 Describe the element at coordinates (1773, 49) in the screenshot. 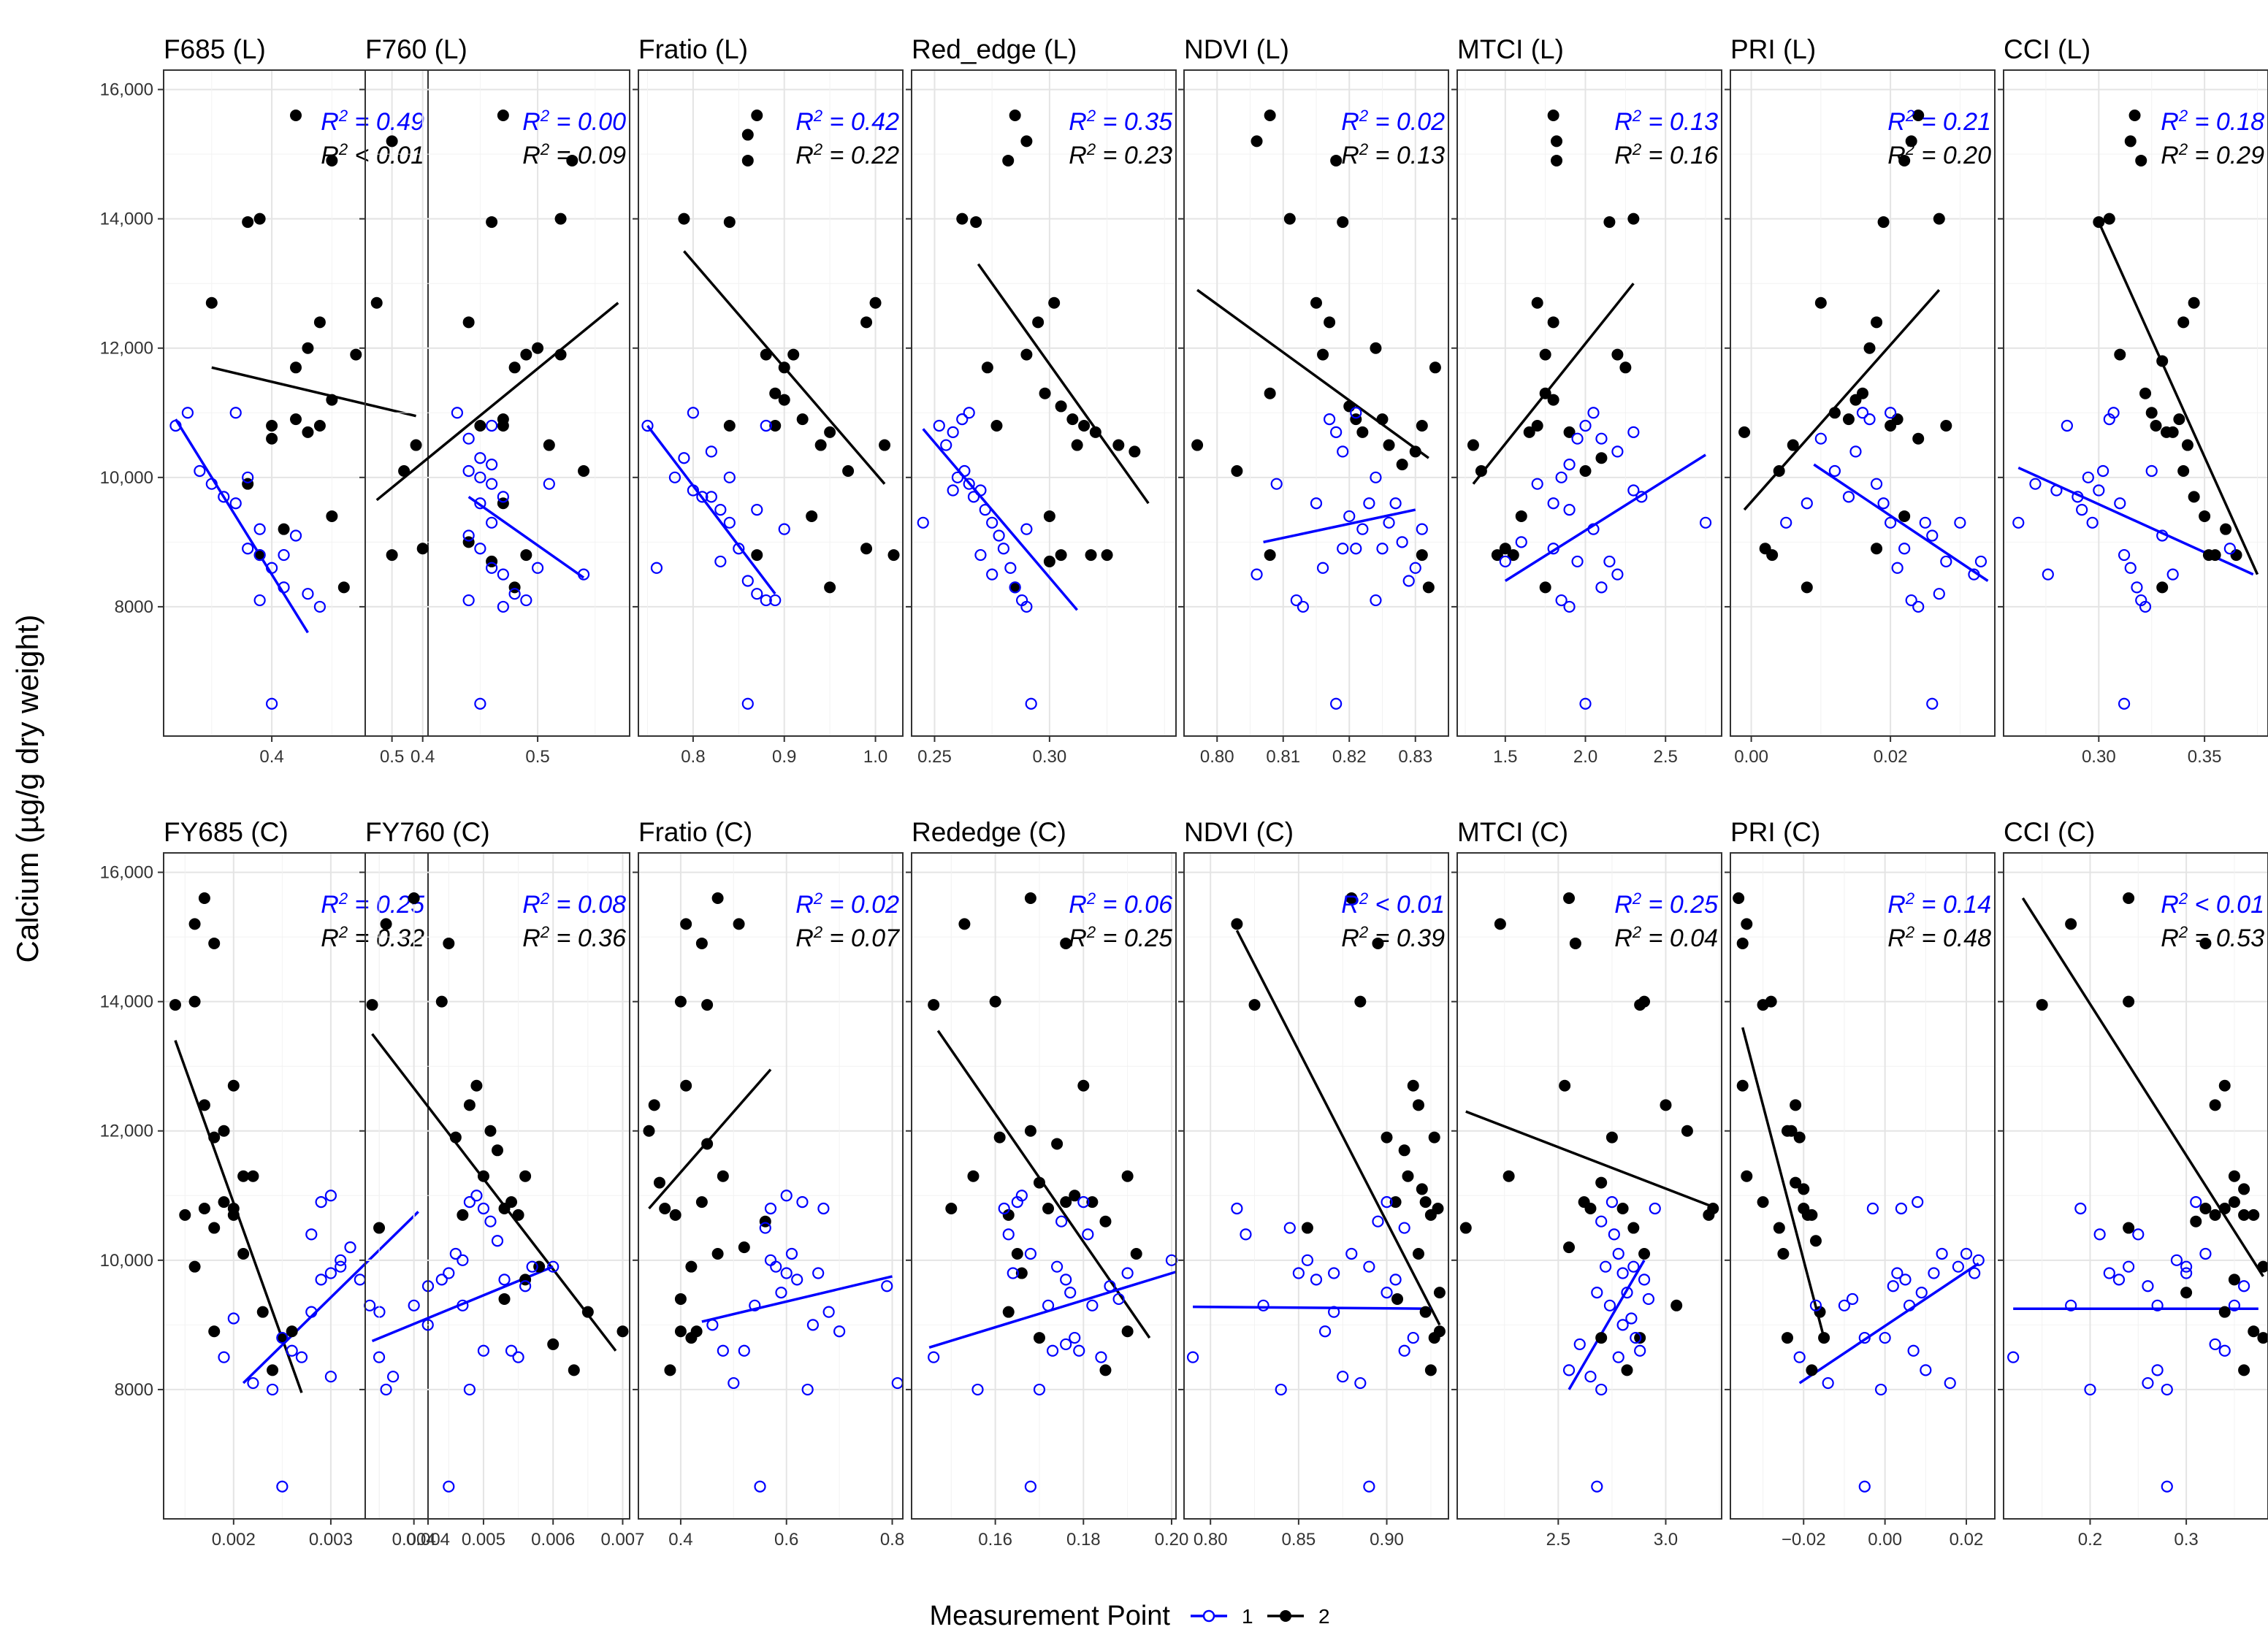

I see `panel-title: PRI (L)` at that location.